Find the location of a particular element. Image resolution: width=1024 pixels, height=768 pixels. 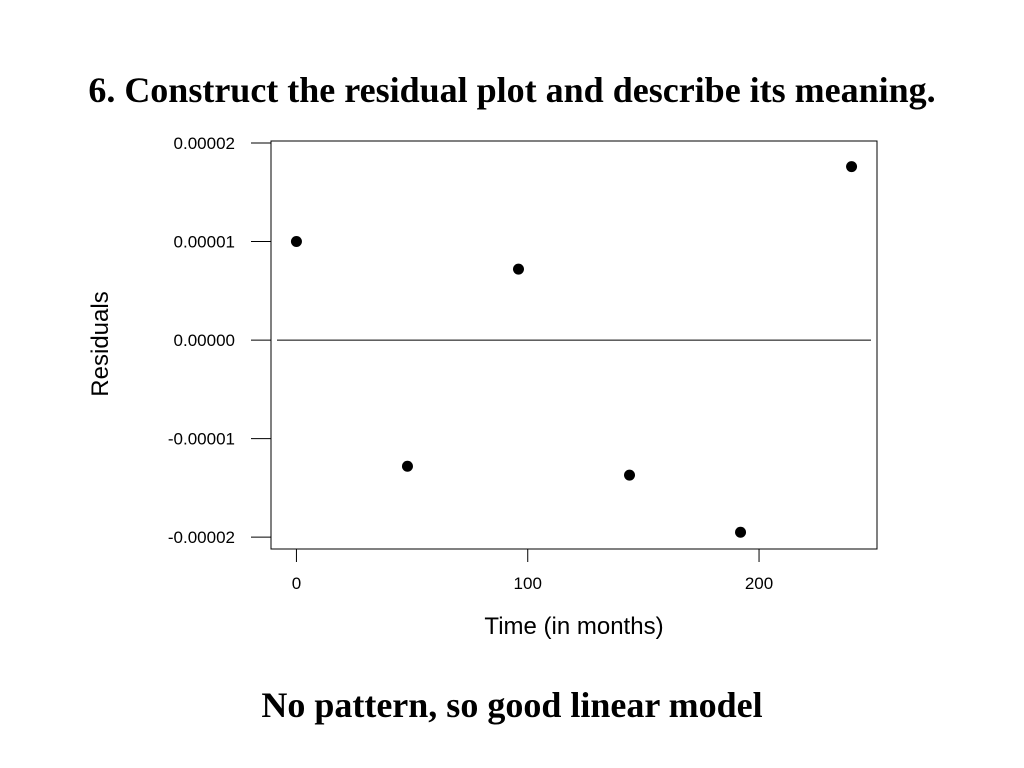

y-axis: -0.00002 -0.00001 0.00000 0.00001 0.00002 is located at coordinates (219, 340).